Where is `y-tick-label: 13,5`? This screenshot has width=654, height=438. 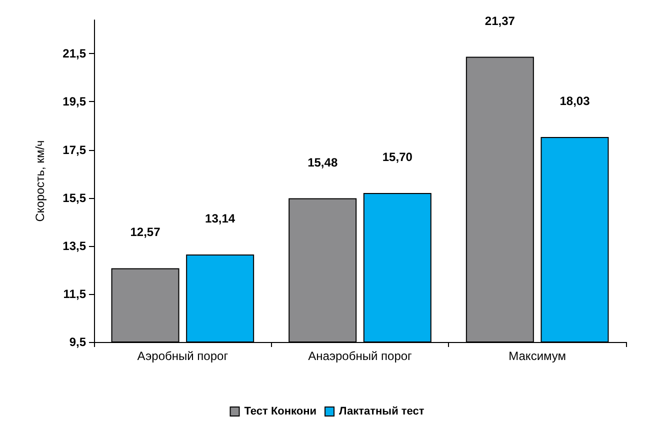
y-tick-label: 13,5 is located at coordinates (74, 245).